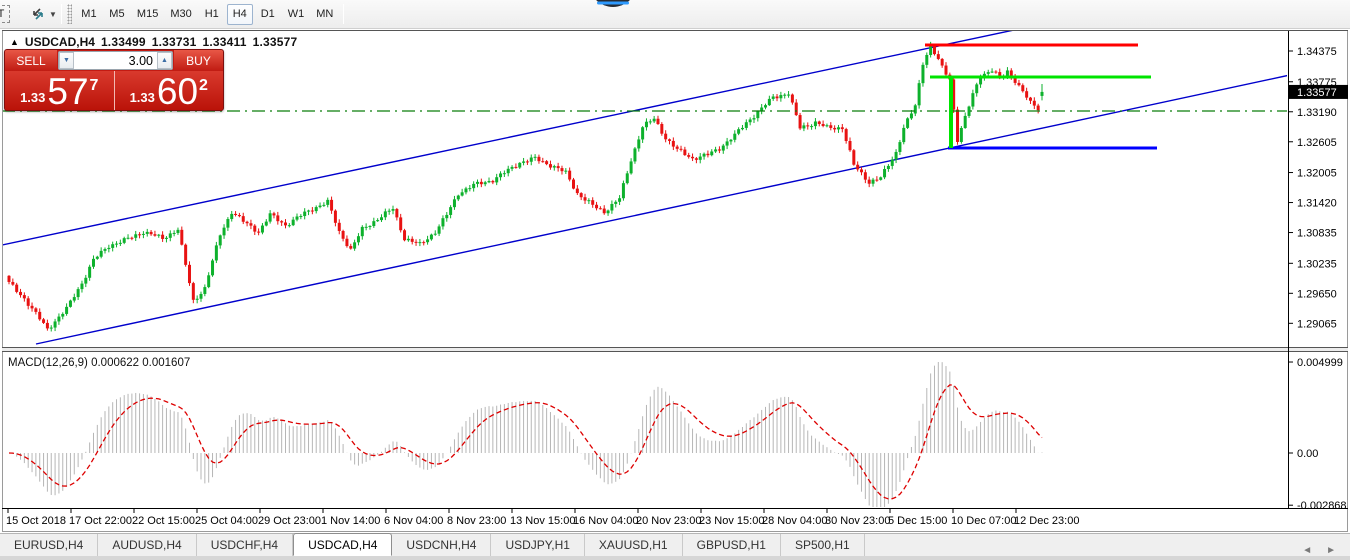 Image resolution: width=1350 pixels, height=560 pixels. I want to click on chart-tab-audusd: AUDUSD,H4, so click(147, 545).